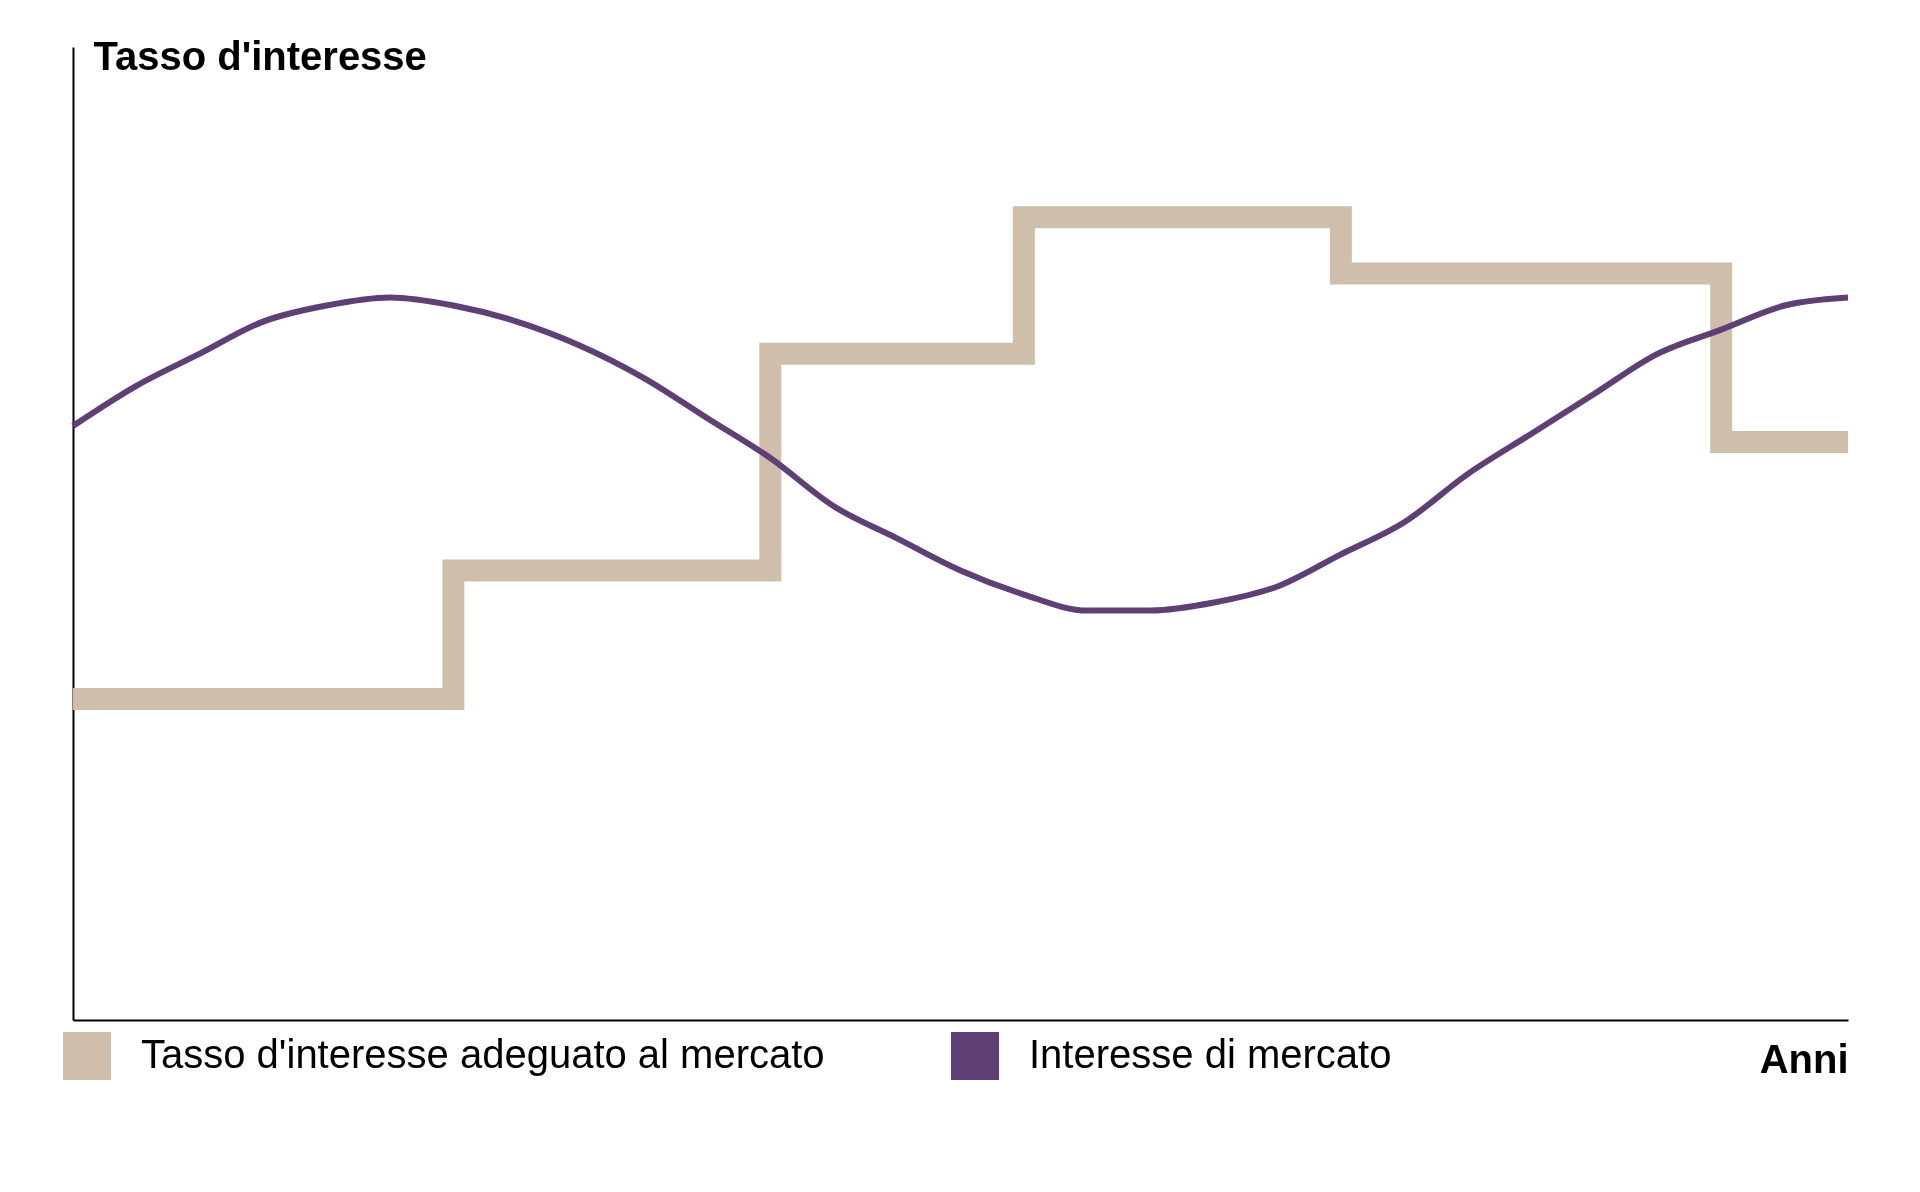 The height and width of the screenshot is (1192, 1920). I want to click on legend-label: Tasso d'interesse adeguato al mercato, so click(483, 1054).